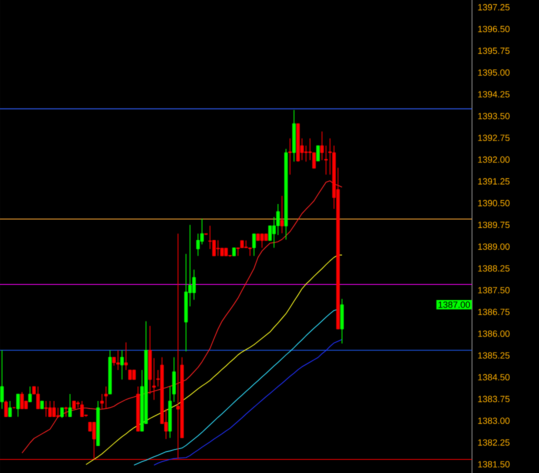 The image size is (539, 473). What do you see at coordinates (494, 181) in the screenshot?
I see `y-tick-label: 1391.25` at bounding box center [494, 181].